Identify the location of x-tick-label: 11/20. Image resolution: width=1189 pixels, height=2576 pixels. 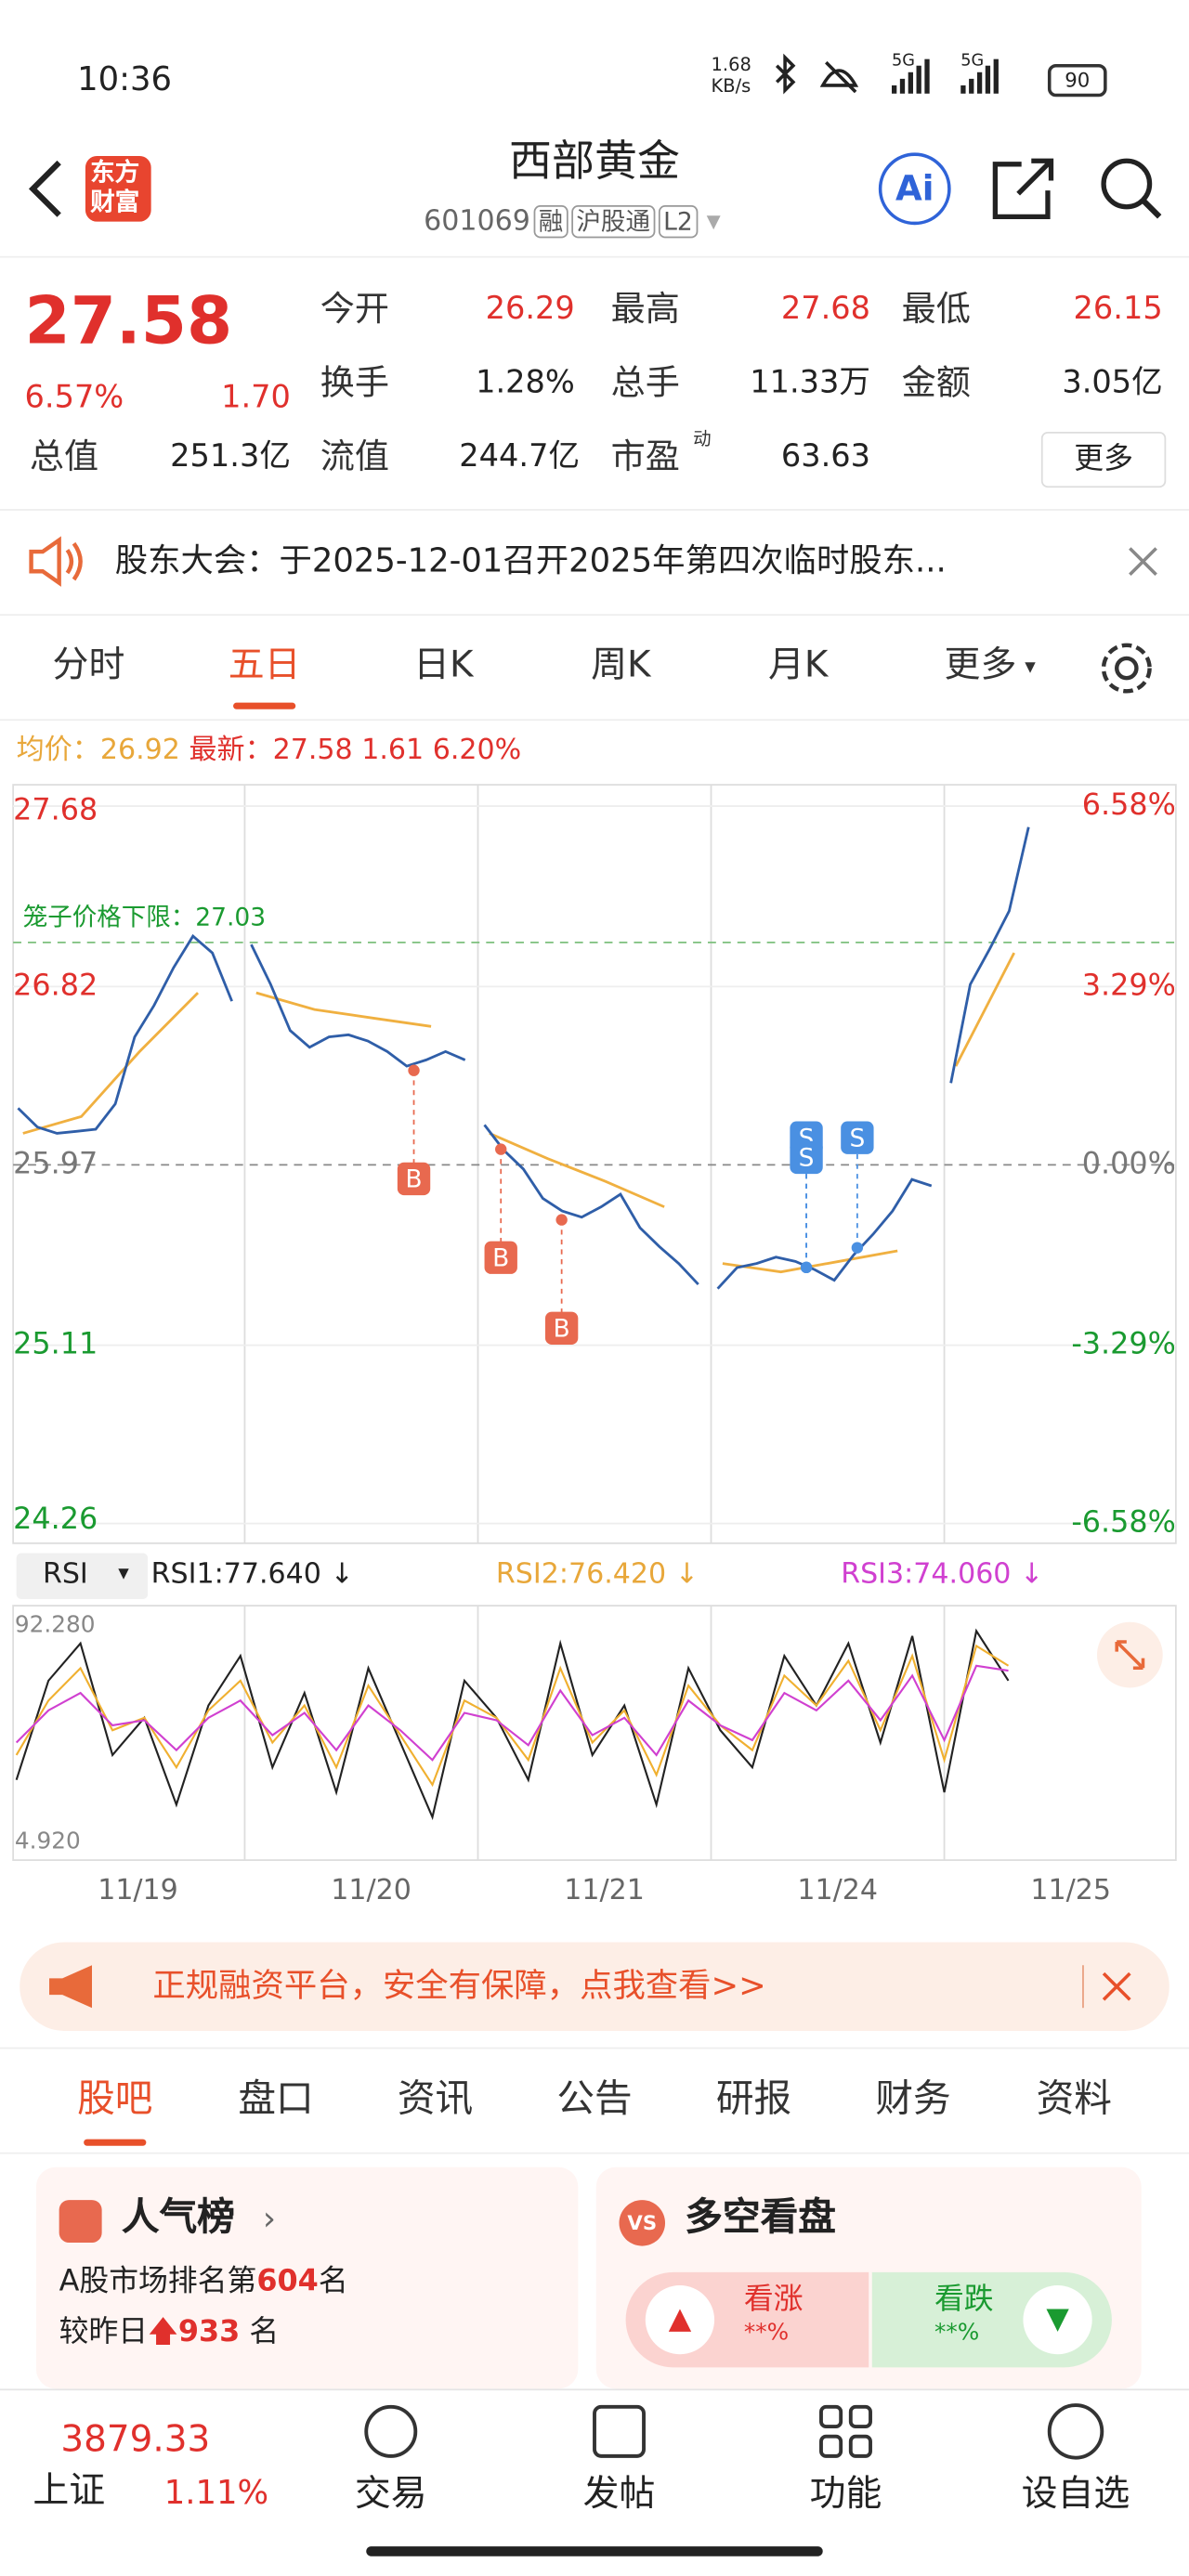
(371, 1890).